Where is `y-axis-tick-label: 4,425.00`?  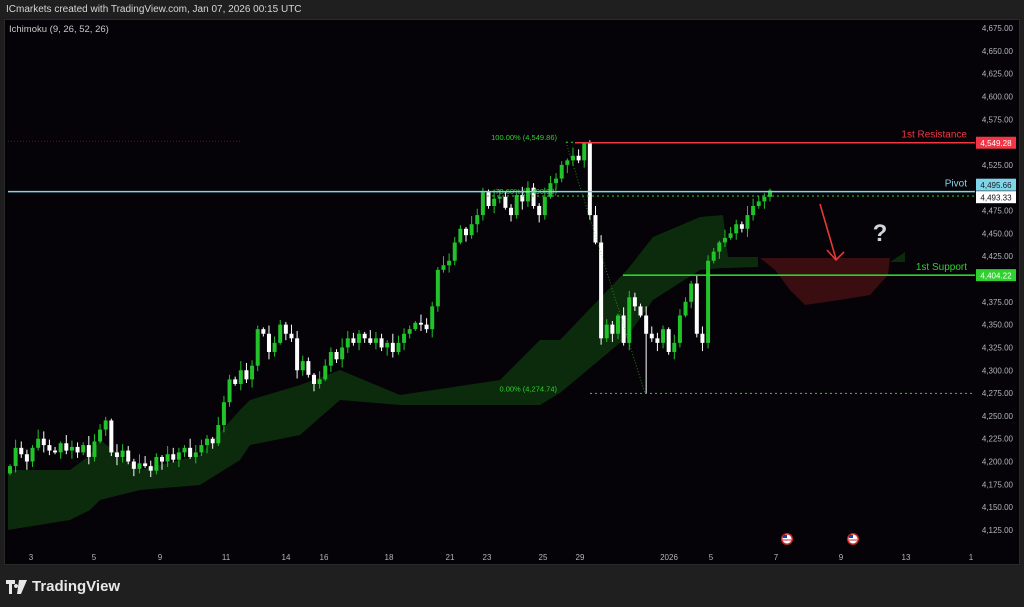 y-axis-tick-label: 4,425.00 is located at coordinates (998, 256).